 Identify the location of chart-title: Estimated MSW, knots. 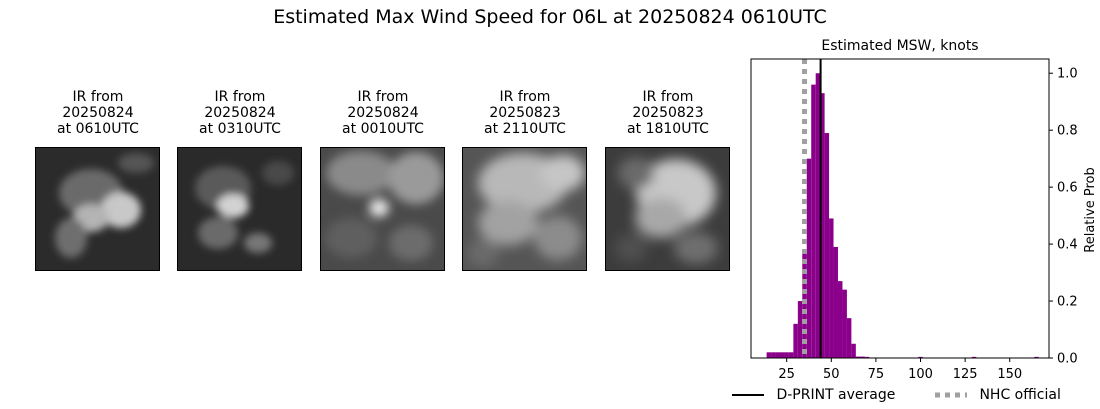
(899, 46).